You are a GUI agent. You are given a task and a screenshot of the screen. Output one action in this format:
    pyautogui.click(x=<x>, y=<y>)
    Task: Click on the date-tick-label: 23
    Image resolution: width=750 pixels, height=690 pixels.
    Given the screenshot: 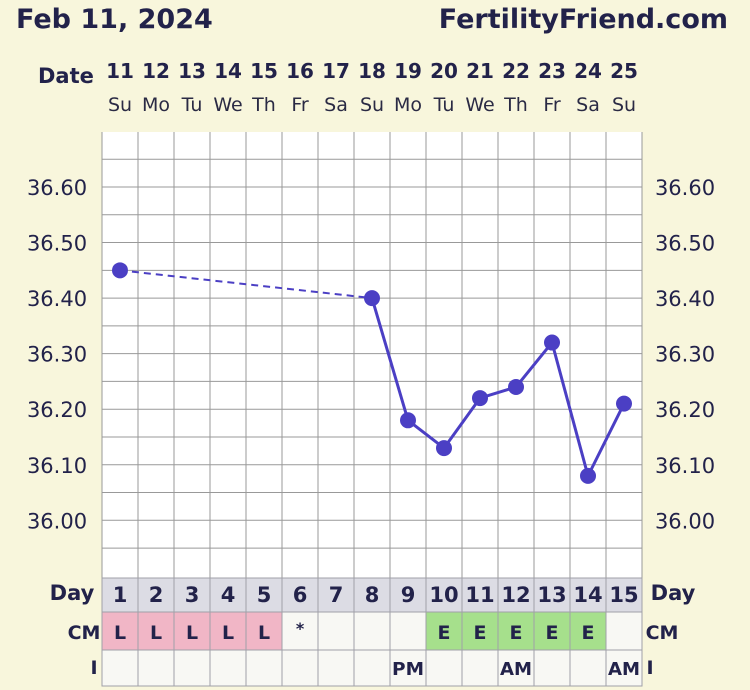 What is the action you would take?
    pyautogui.click(x=552, y=71)
    